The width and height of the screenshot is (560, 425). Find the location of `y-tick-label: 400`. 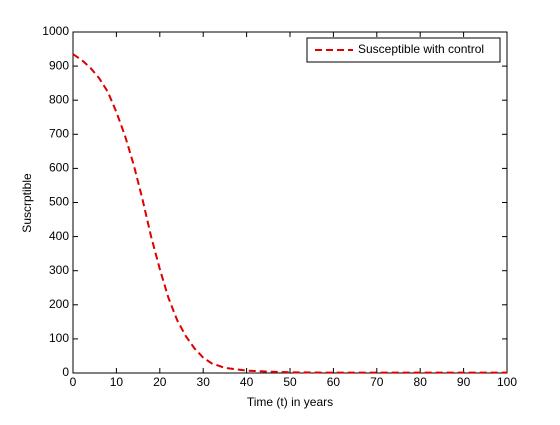

y-tick-label: 400 is located at coordinates (59, 236).